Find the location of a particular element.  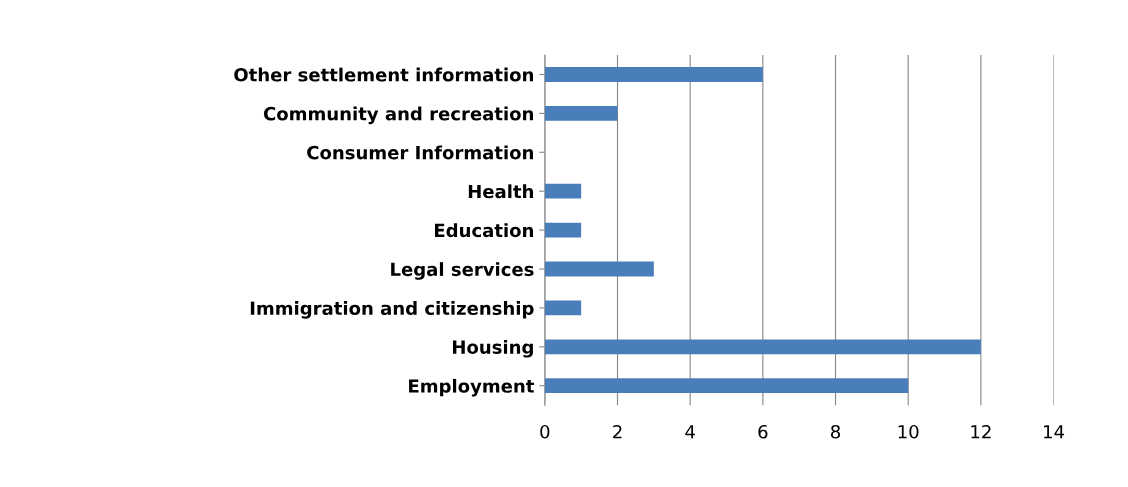

x-tick-label: 8 is located at coordinates (836, 431).